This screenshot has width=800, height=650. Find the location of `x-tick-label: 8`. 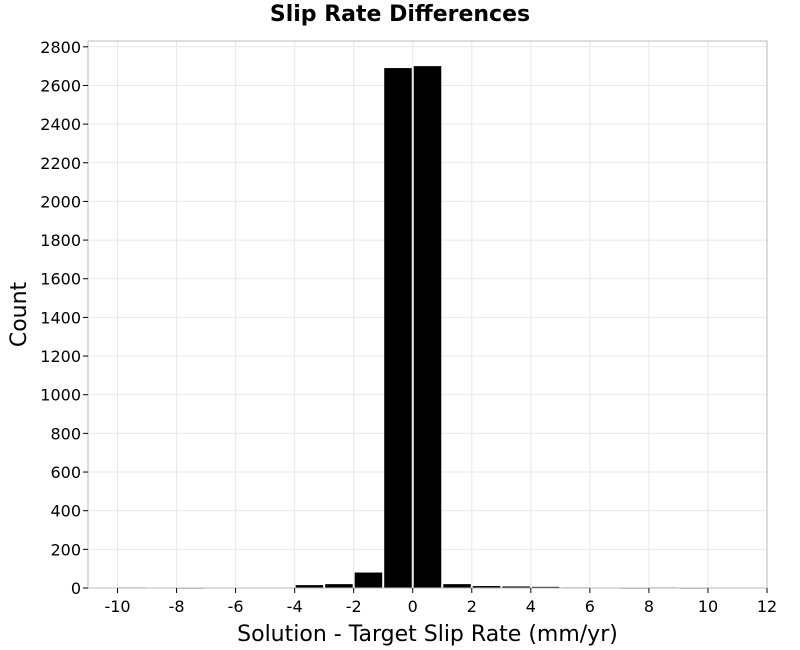

x-tick-label: 8 is located at coordinates (649, 606).